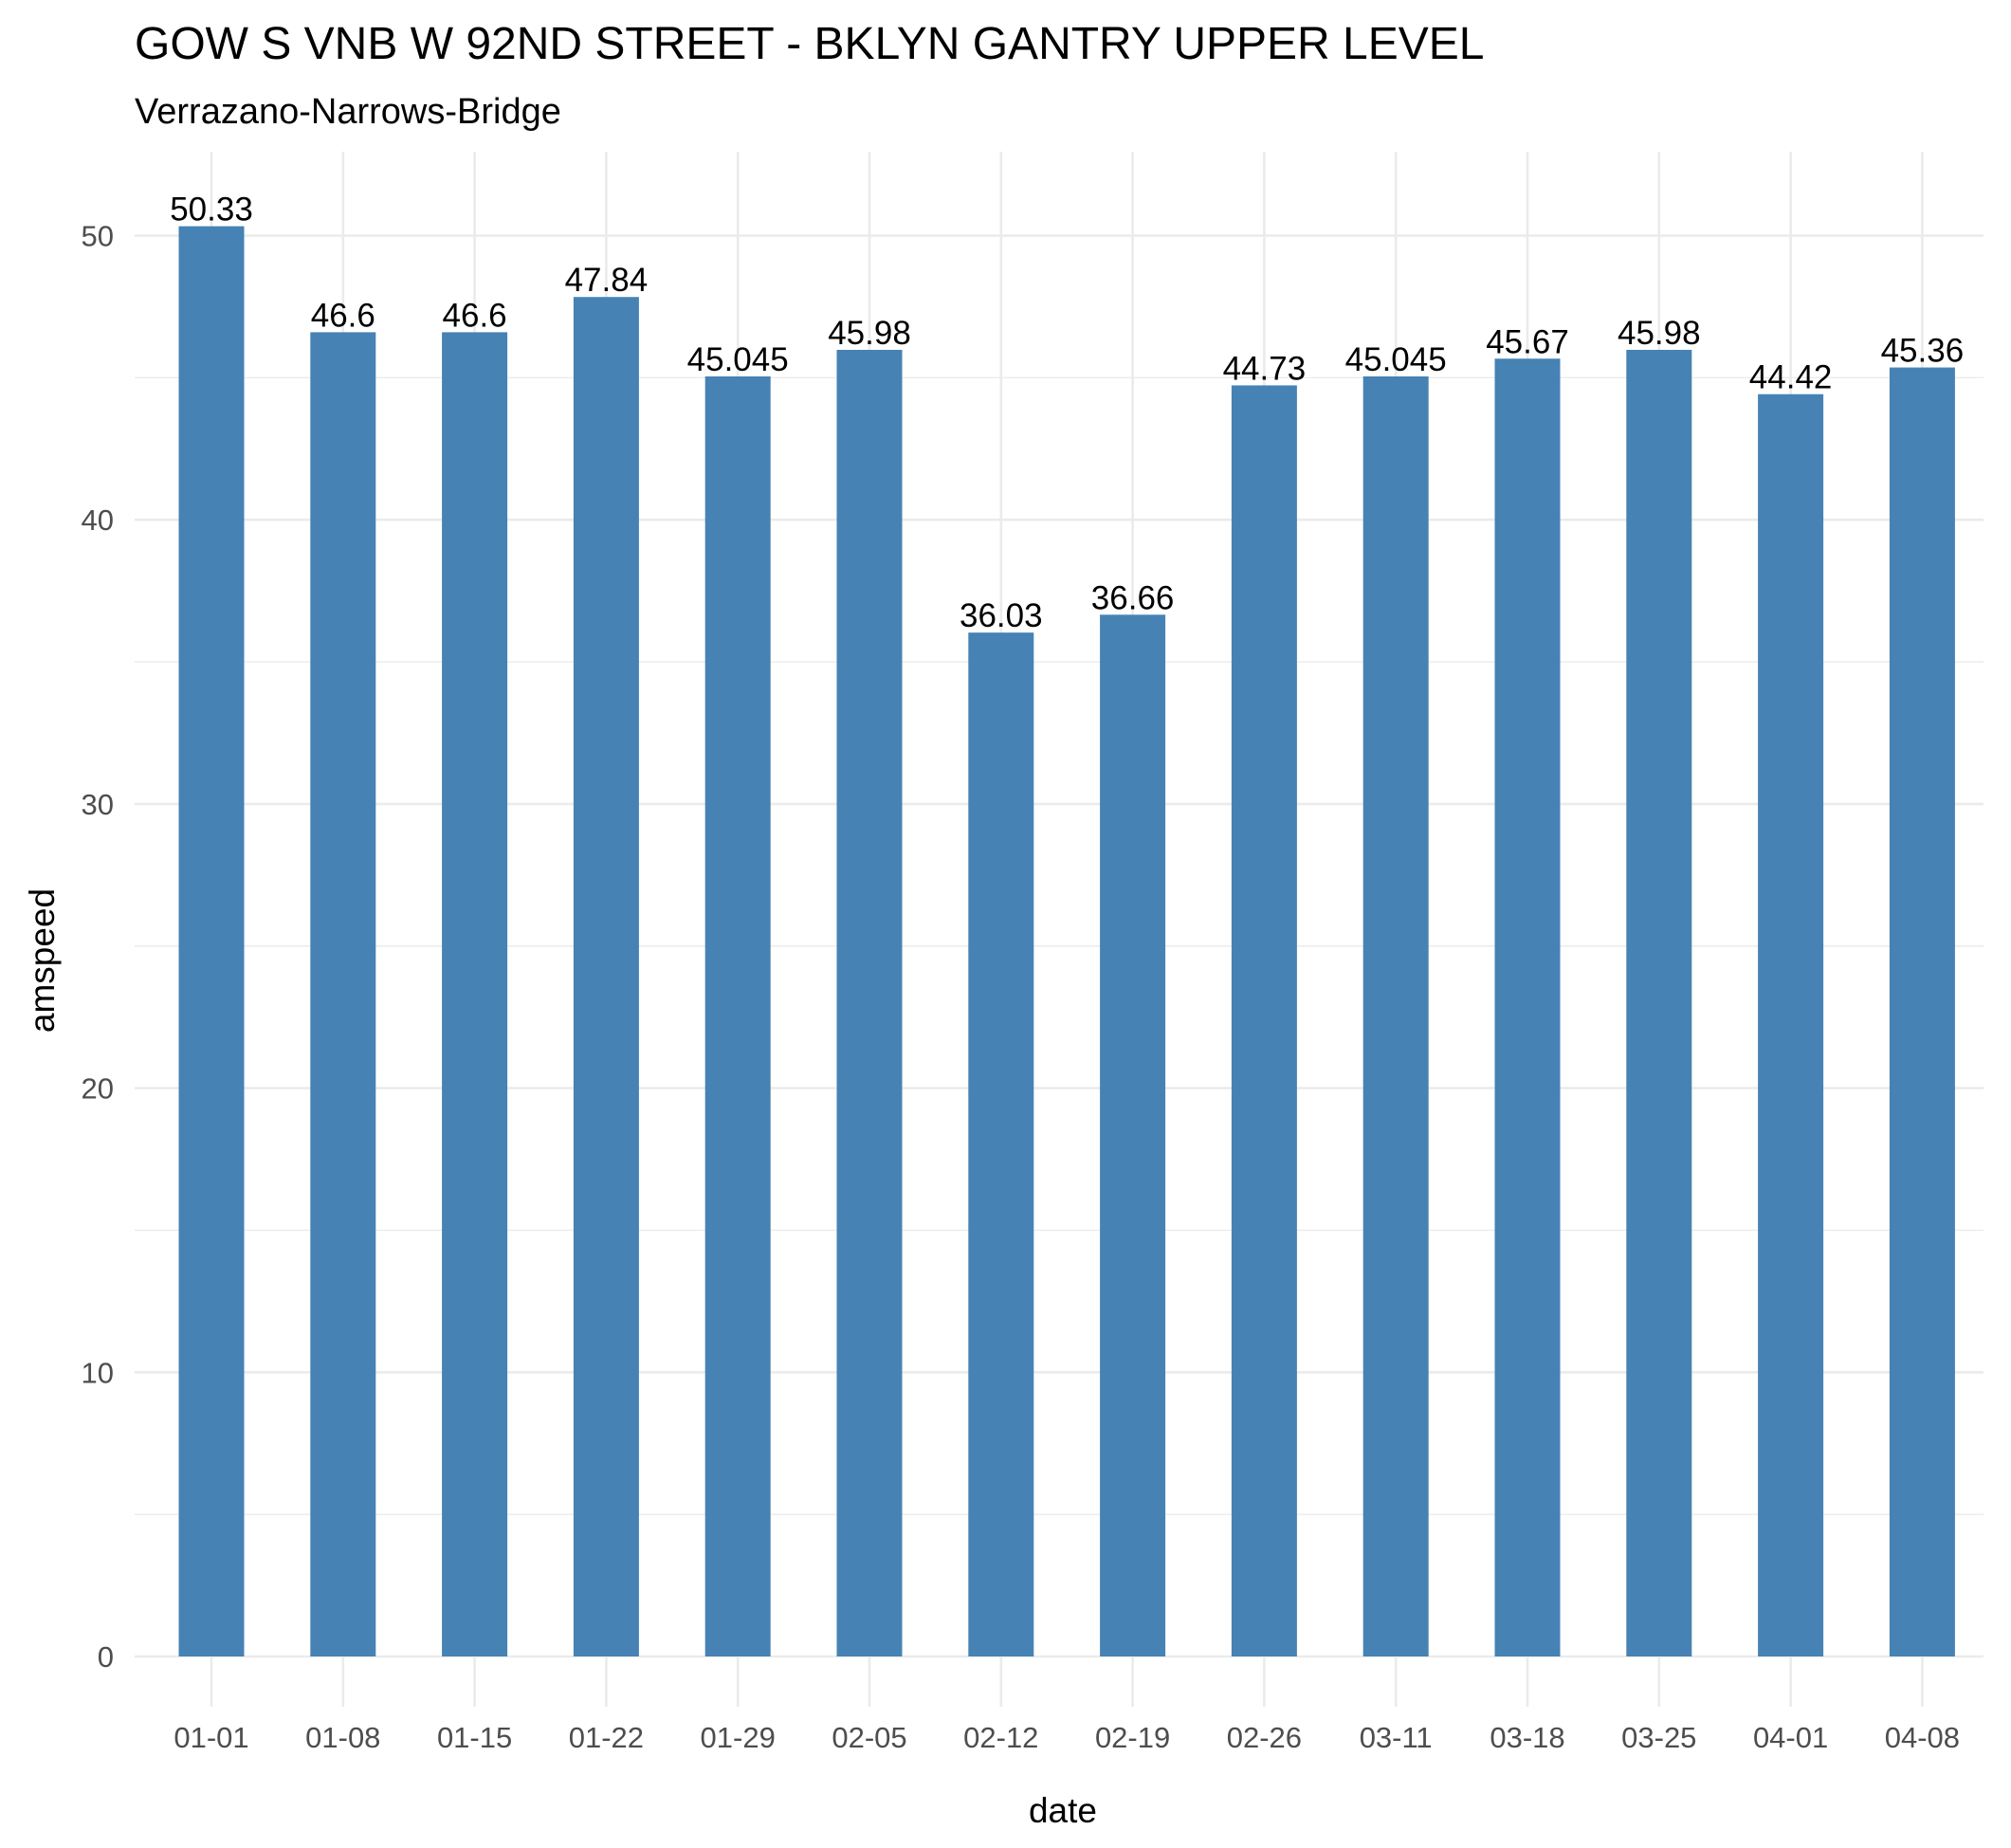  Describe the element at coordinates (98, 236) in the screenshot. I see `y-tick-label: 50` at that location.